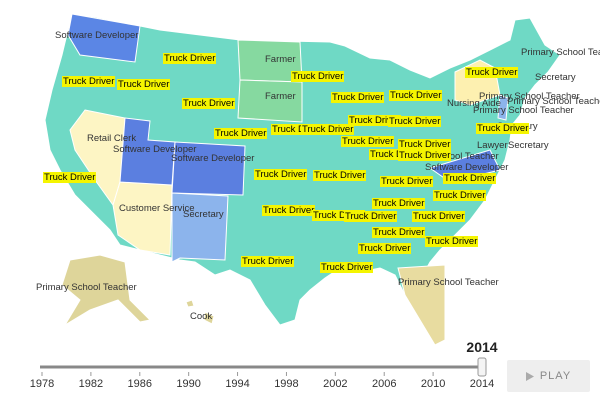 The image size is (600, 412). Describe the element at coordinates (91, 384) in the screenshot. I see `year-label: 1982` at that location.